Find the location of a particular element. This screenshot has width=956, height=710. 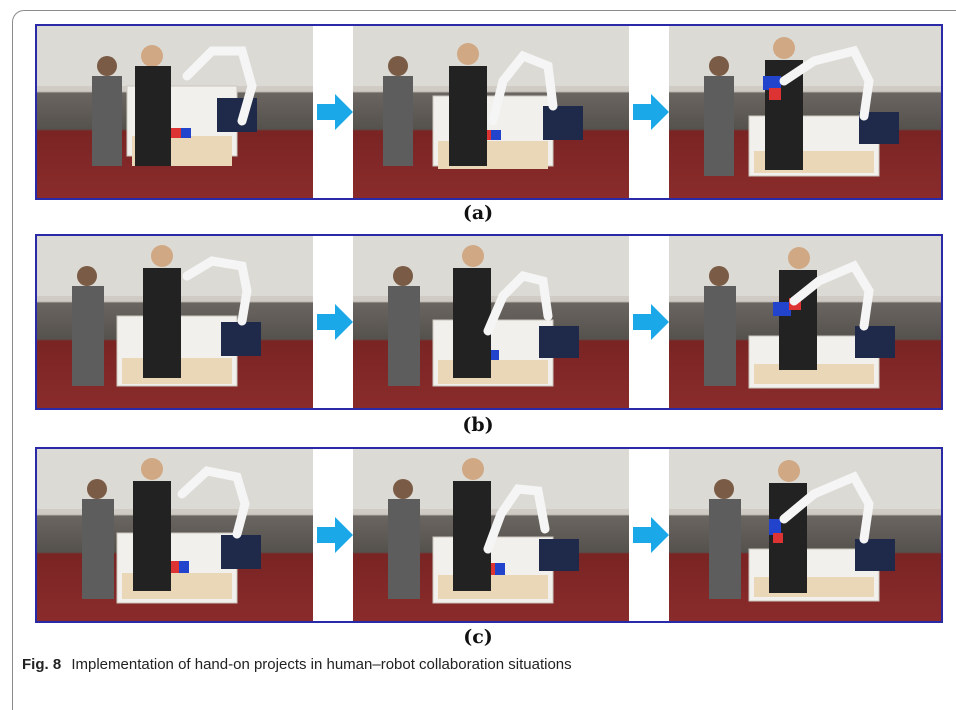

row-label-b: (b) is located at coordinates (478, 425).